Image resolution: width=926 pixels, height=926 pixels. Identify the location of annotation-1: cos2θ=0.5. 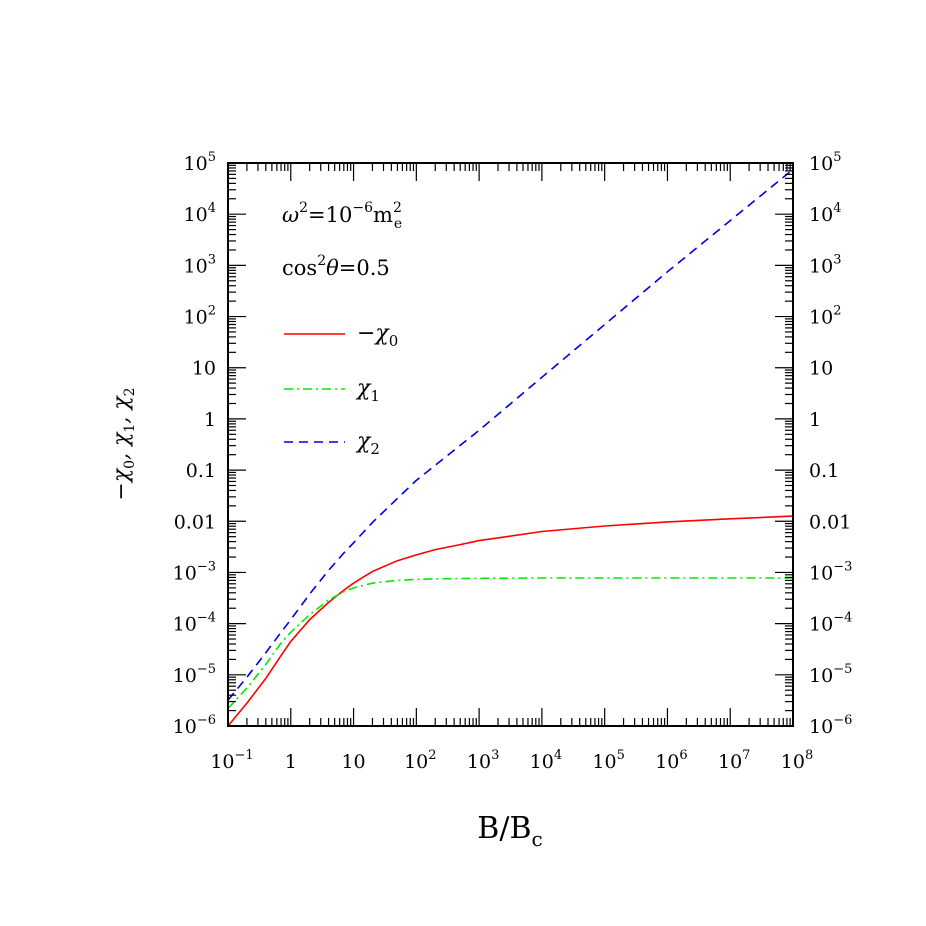
(336, 266).